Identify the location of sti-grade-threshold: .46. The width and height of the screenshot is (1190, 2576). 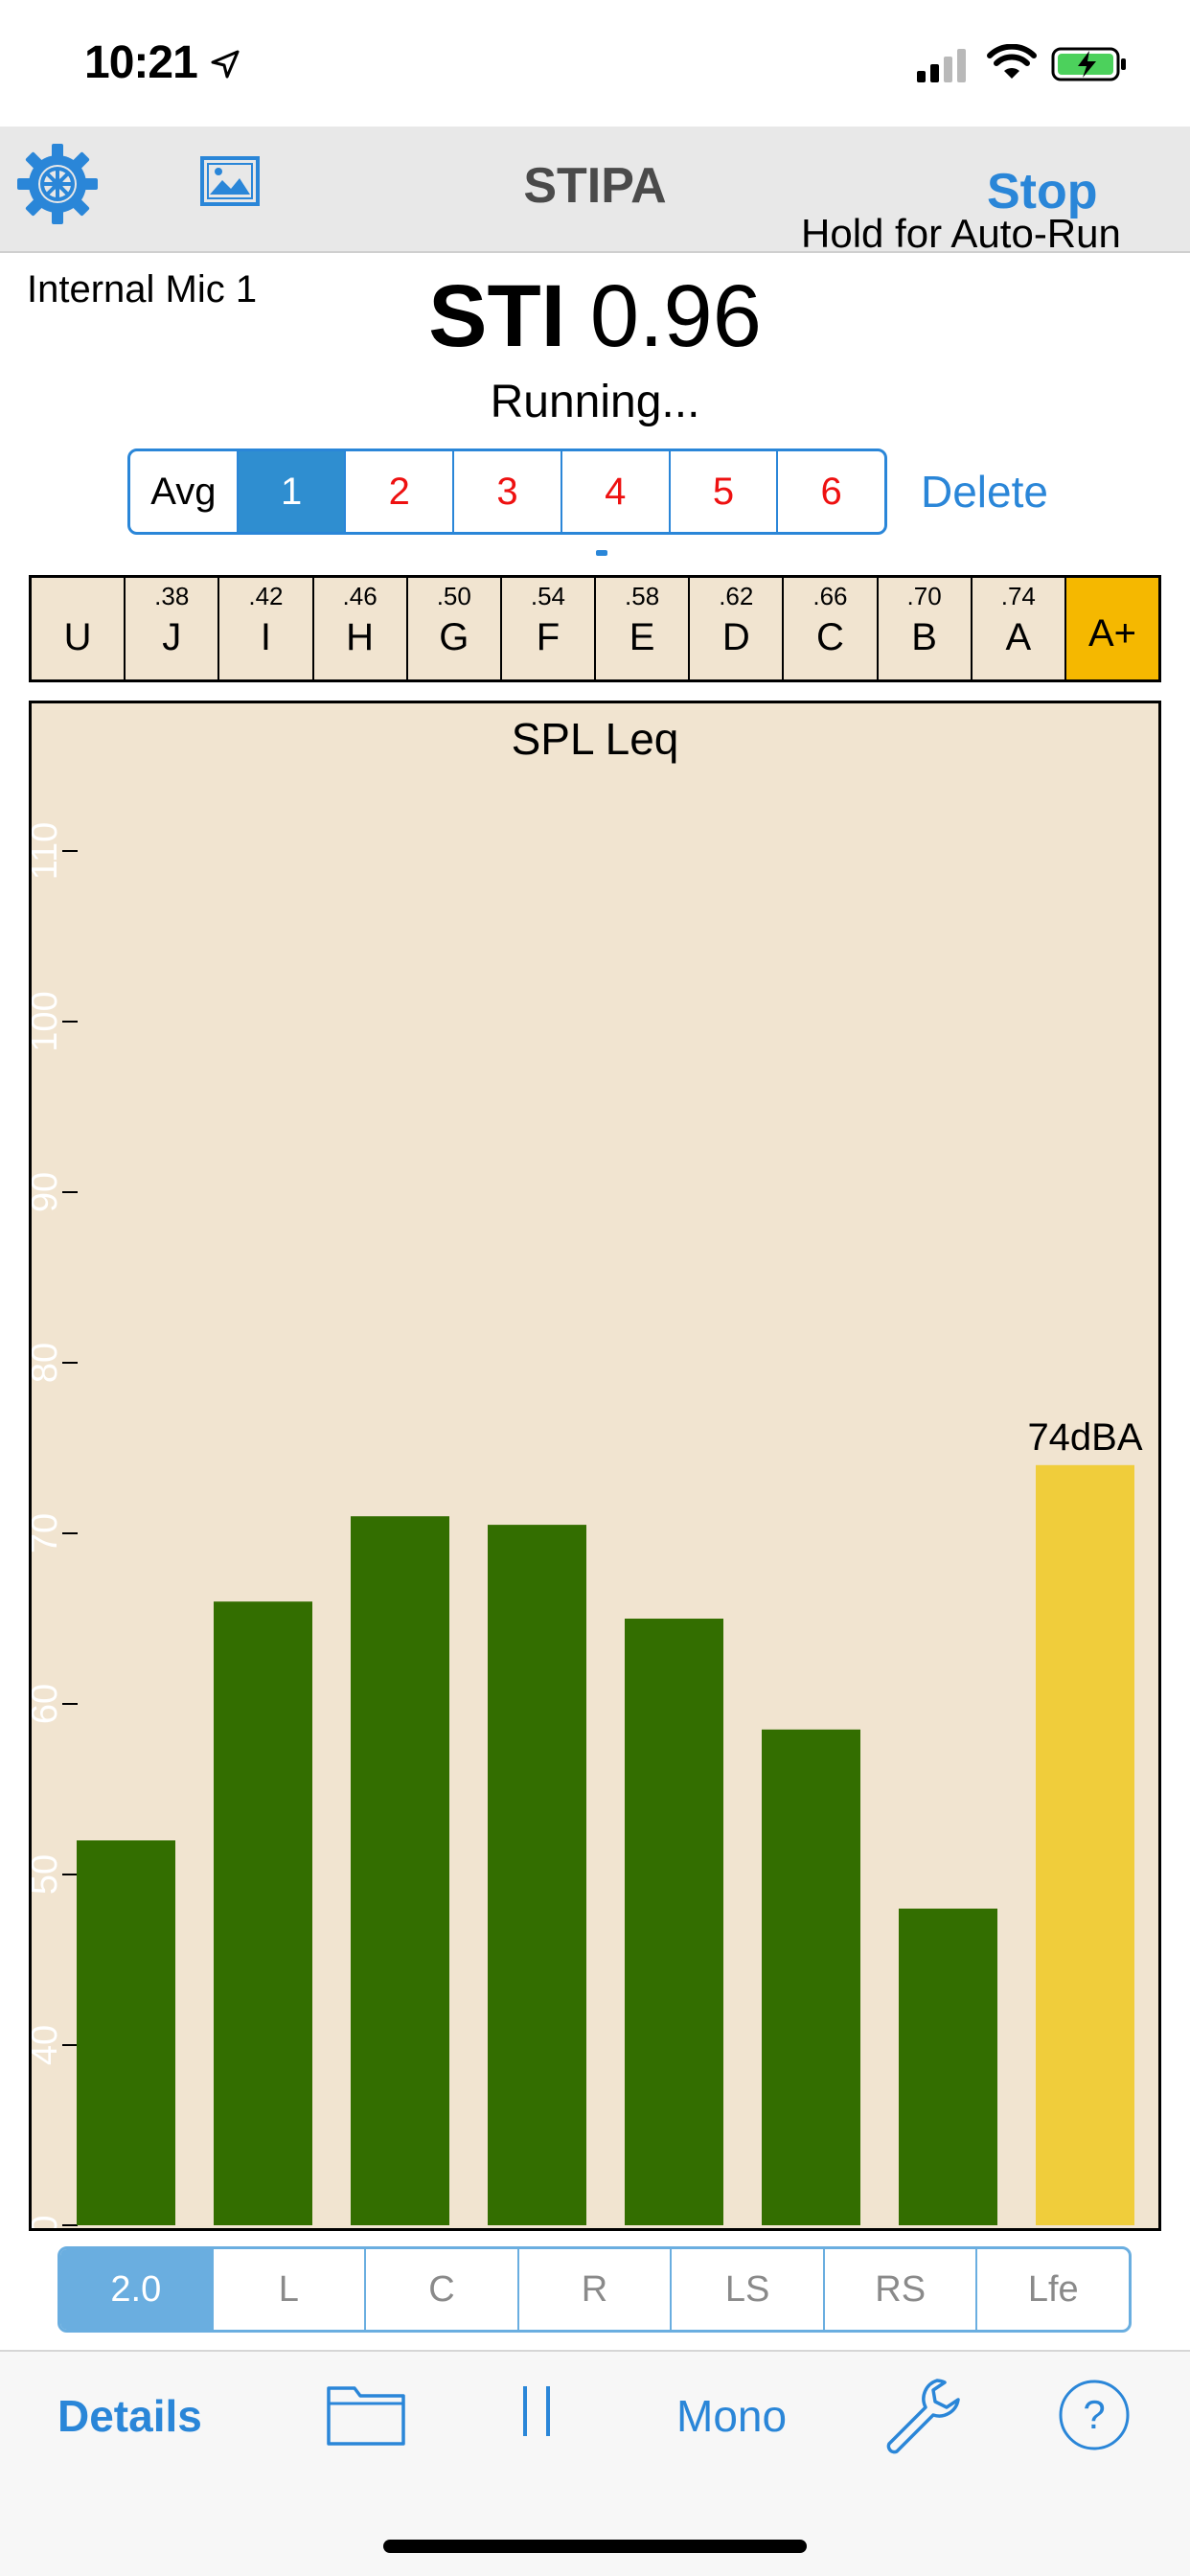
(360, 596).